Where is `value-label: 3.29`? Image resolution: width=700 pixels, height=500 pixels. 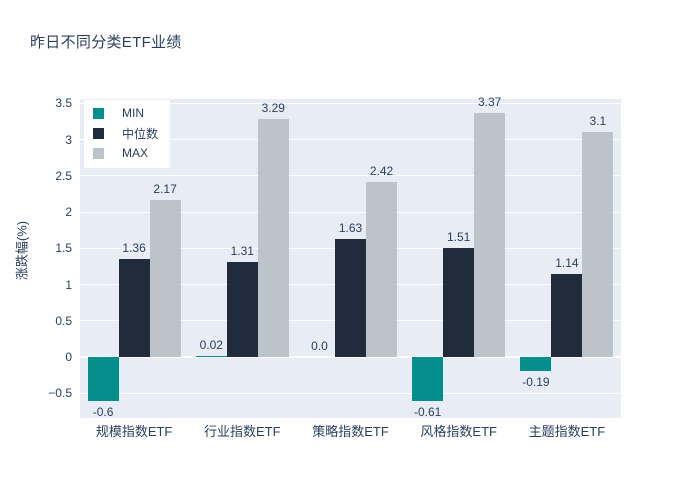
value-label: 3.29 is located at coordinates (273, 107).